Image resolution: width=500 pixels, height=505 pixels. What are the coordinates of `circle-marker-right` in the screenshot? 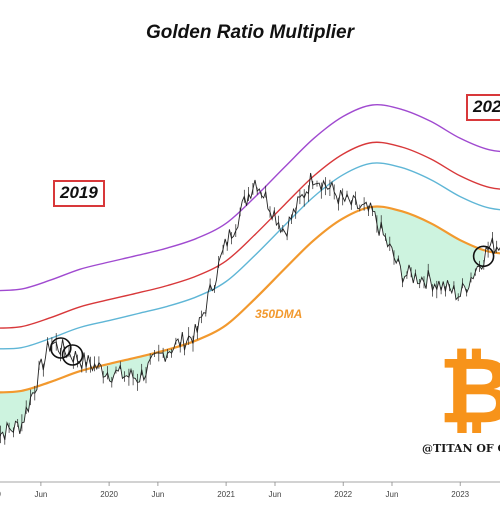 It's located at (483, 256).